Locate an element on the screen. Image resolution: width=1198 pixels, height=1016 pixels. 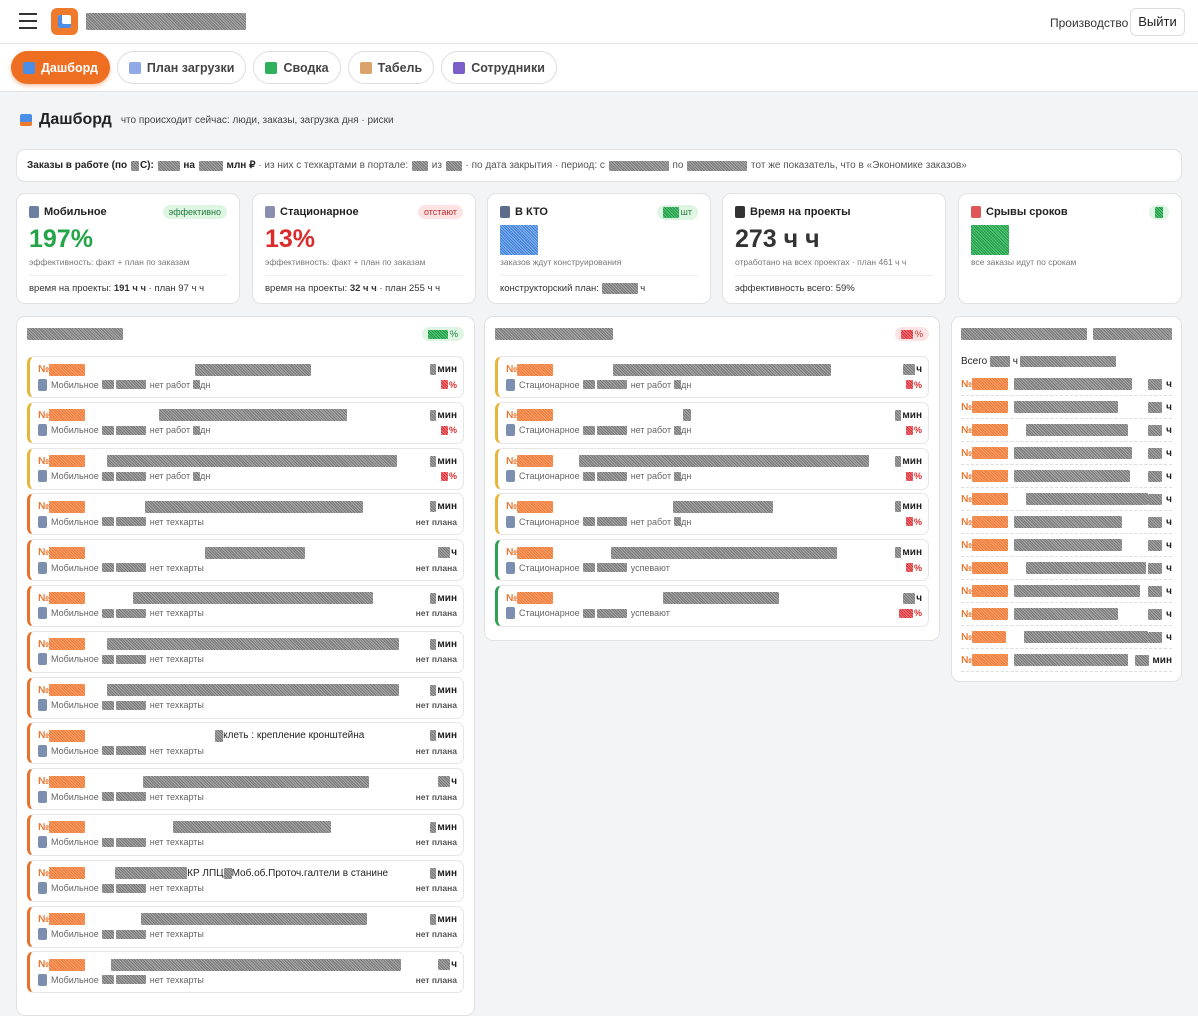
logout-button: Выйти is located at coordinates (1157, 22).